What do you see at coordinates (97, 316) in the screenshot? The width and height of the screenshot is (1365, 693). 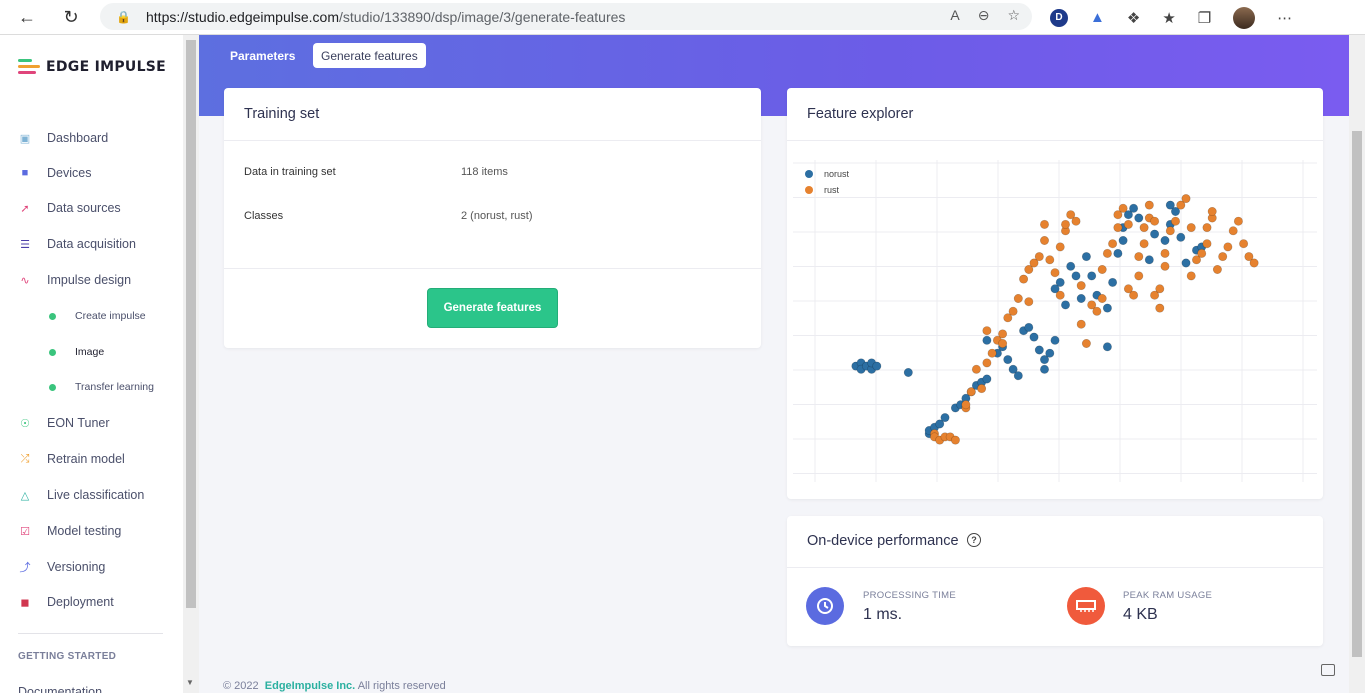 I see `sidebar-subitem-create-impulse: Create impulse` at bounding box center [97, 316].